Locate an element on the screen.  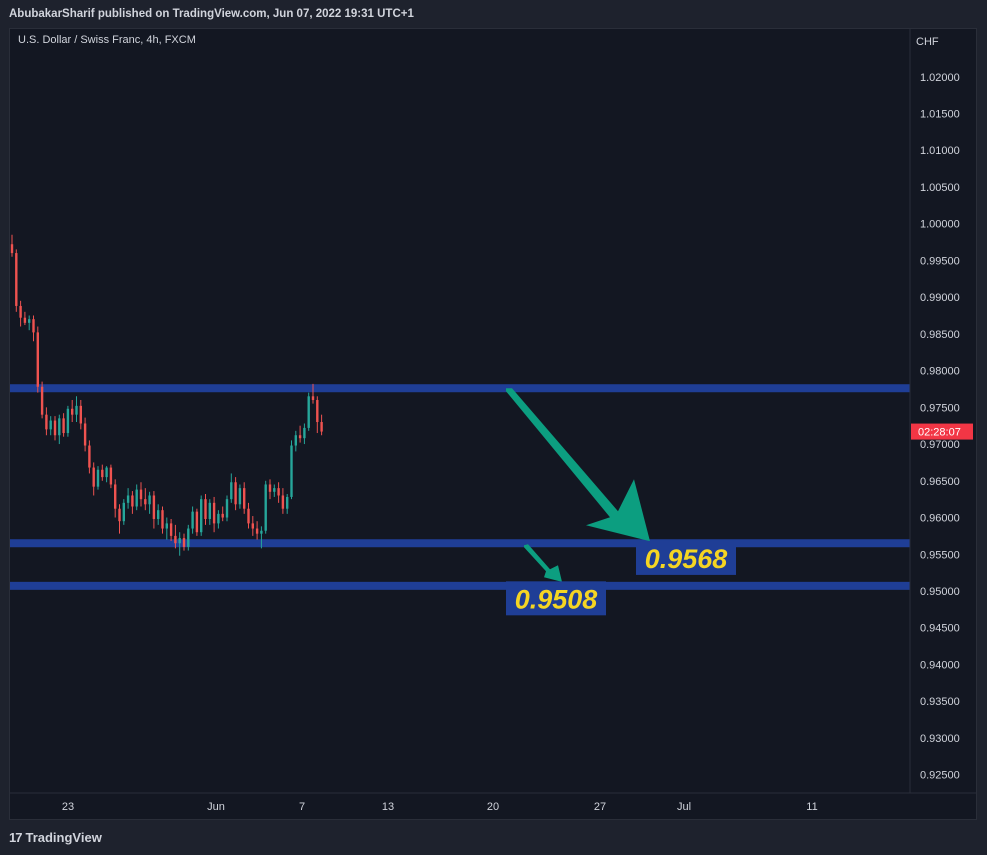
footer-brand: 17 TradingView is located at coordinates (55, 837).